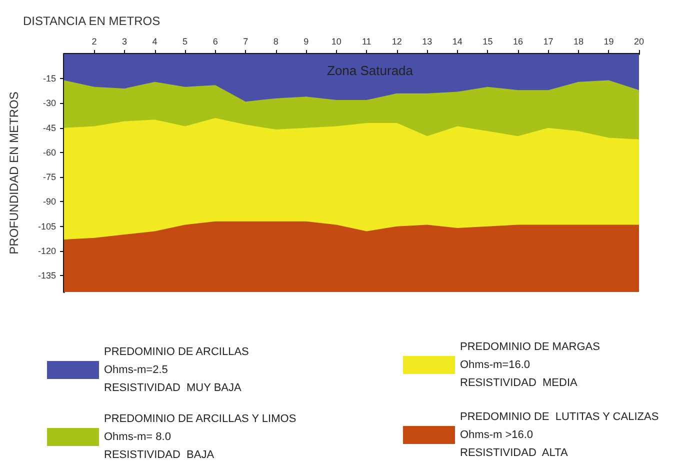 Image resolution: width=678 pixels, height=466 pixels. What do you see at coordinates (306, 41) in the screenshot?
I see `x-tick-label: 9` at bounding box center [306, 41].